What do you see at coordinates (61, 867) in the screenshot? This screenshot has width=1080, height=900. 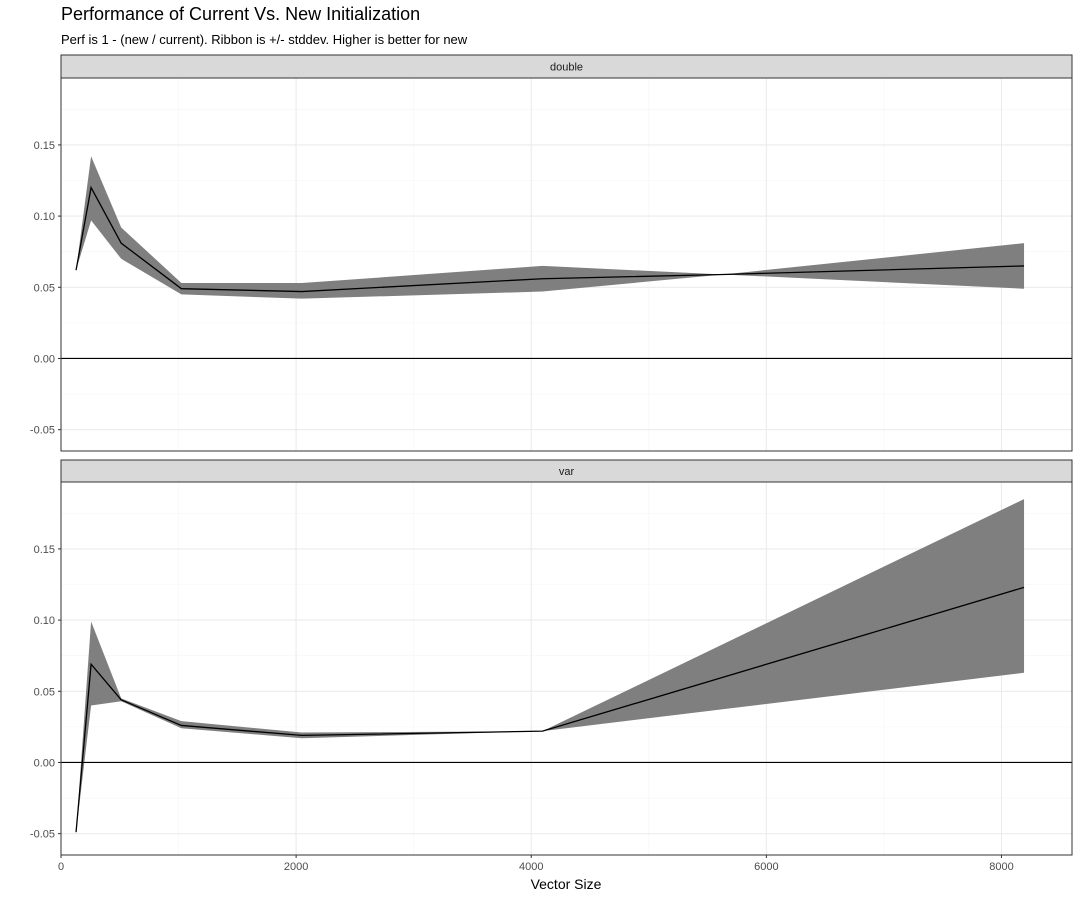 I see `x-tick-label: 0` at bounding box center [61, 867].